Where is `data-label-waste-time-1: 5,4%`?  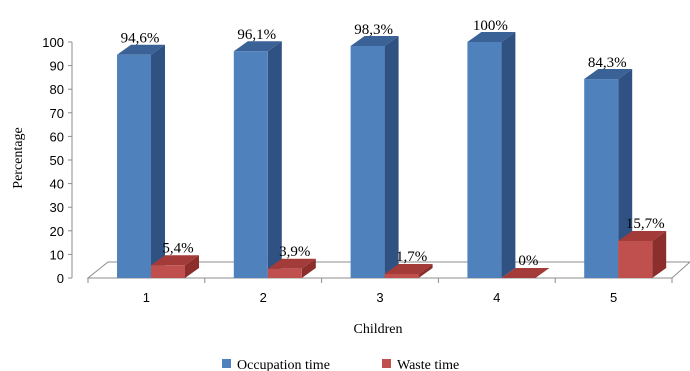 data-label-waste-time-1: 5,4% is located at coordinates (177, 248).